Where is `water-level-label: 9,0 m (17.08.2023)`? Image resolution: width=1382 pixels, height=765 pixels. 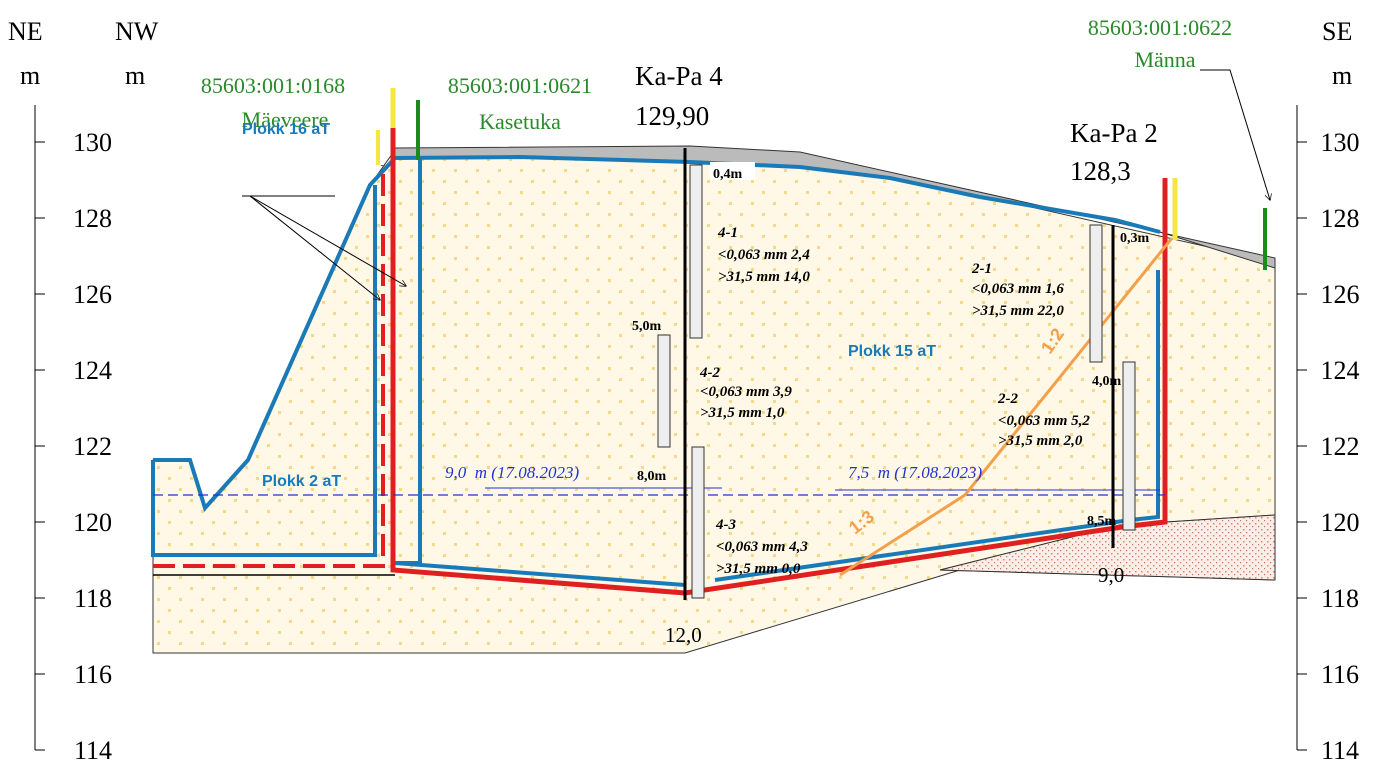 water-level-label: 9,0 m (17.08.2023) is located at coordinates (512, 472).